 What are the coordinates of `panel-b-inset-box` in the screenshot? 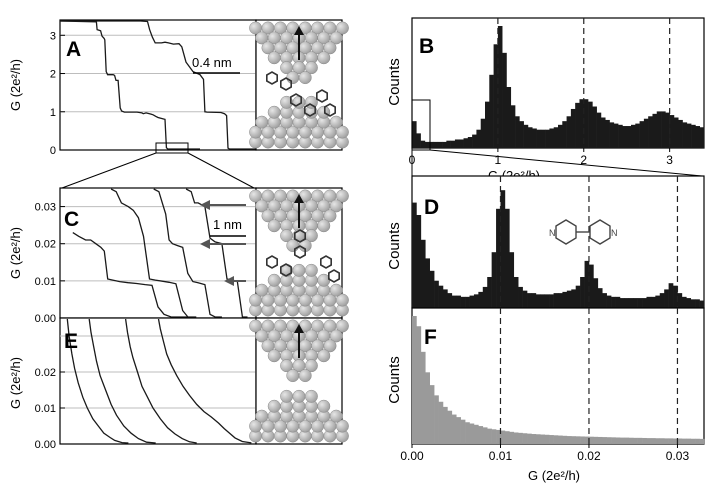 It's located at (421, 125).